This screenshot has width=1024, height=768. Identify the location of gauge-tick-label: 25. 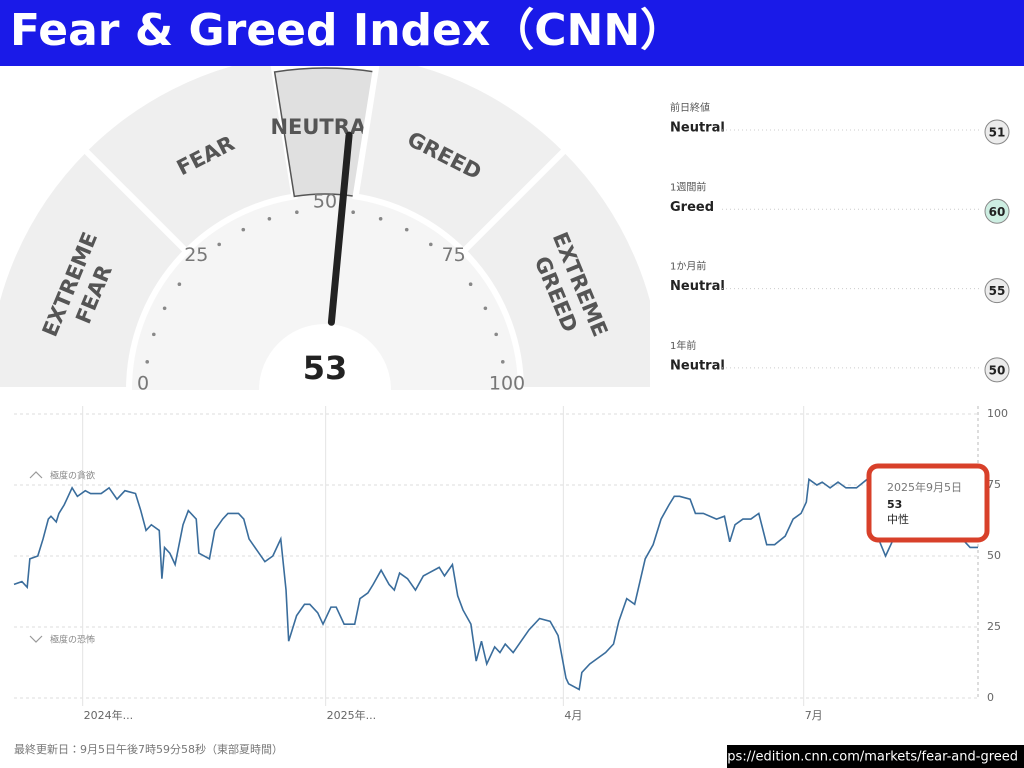
(196, 255).